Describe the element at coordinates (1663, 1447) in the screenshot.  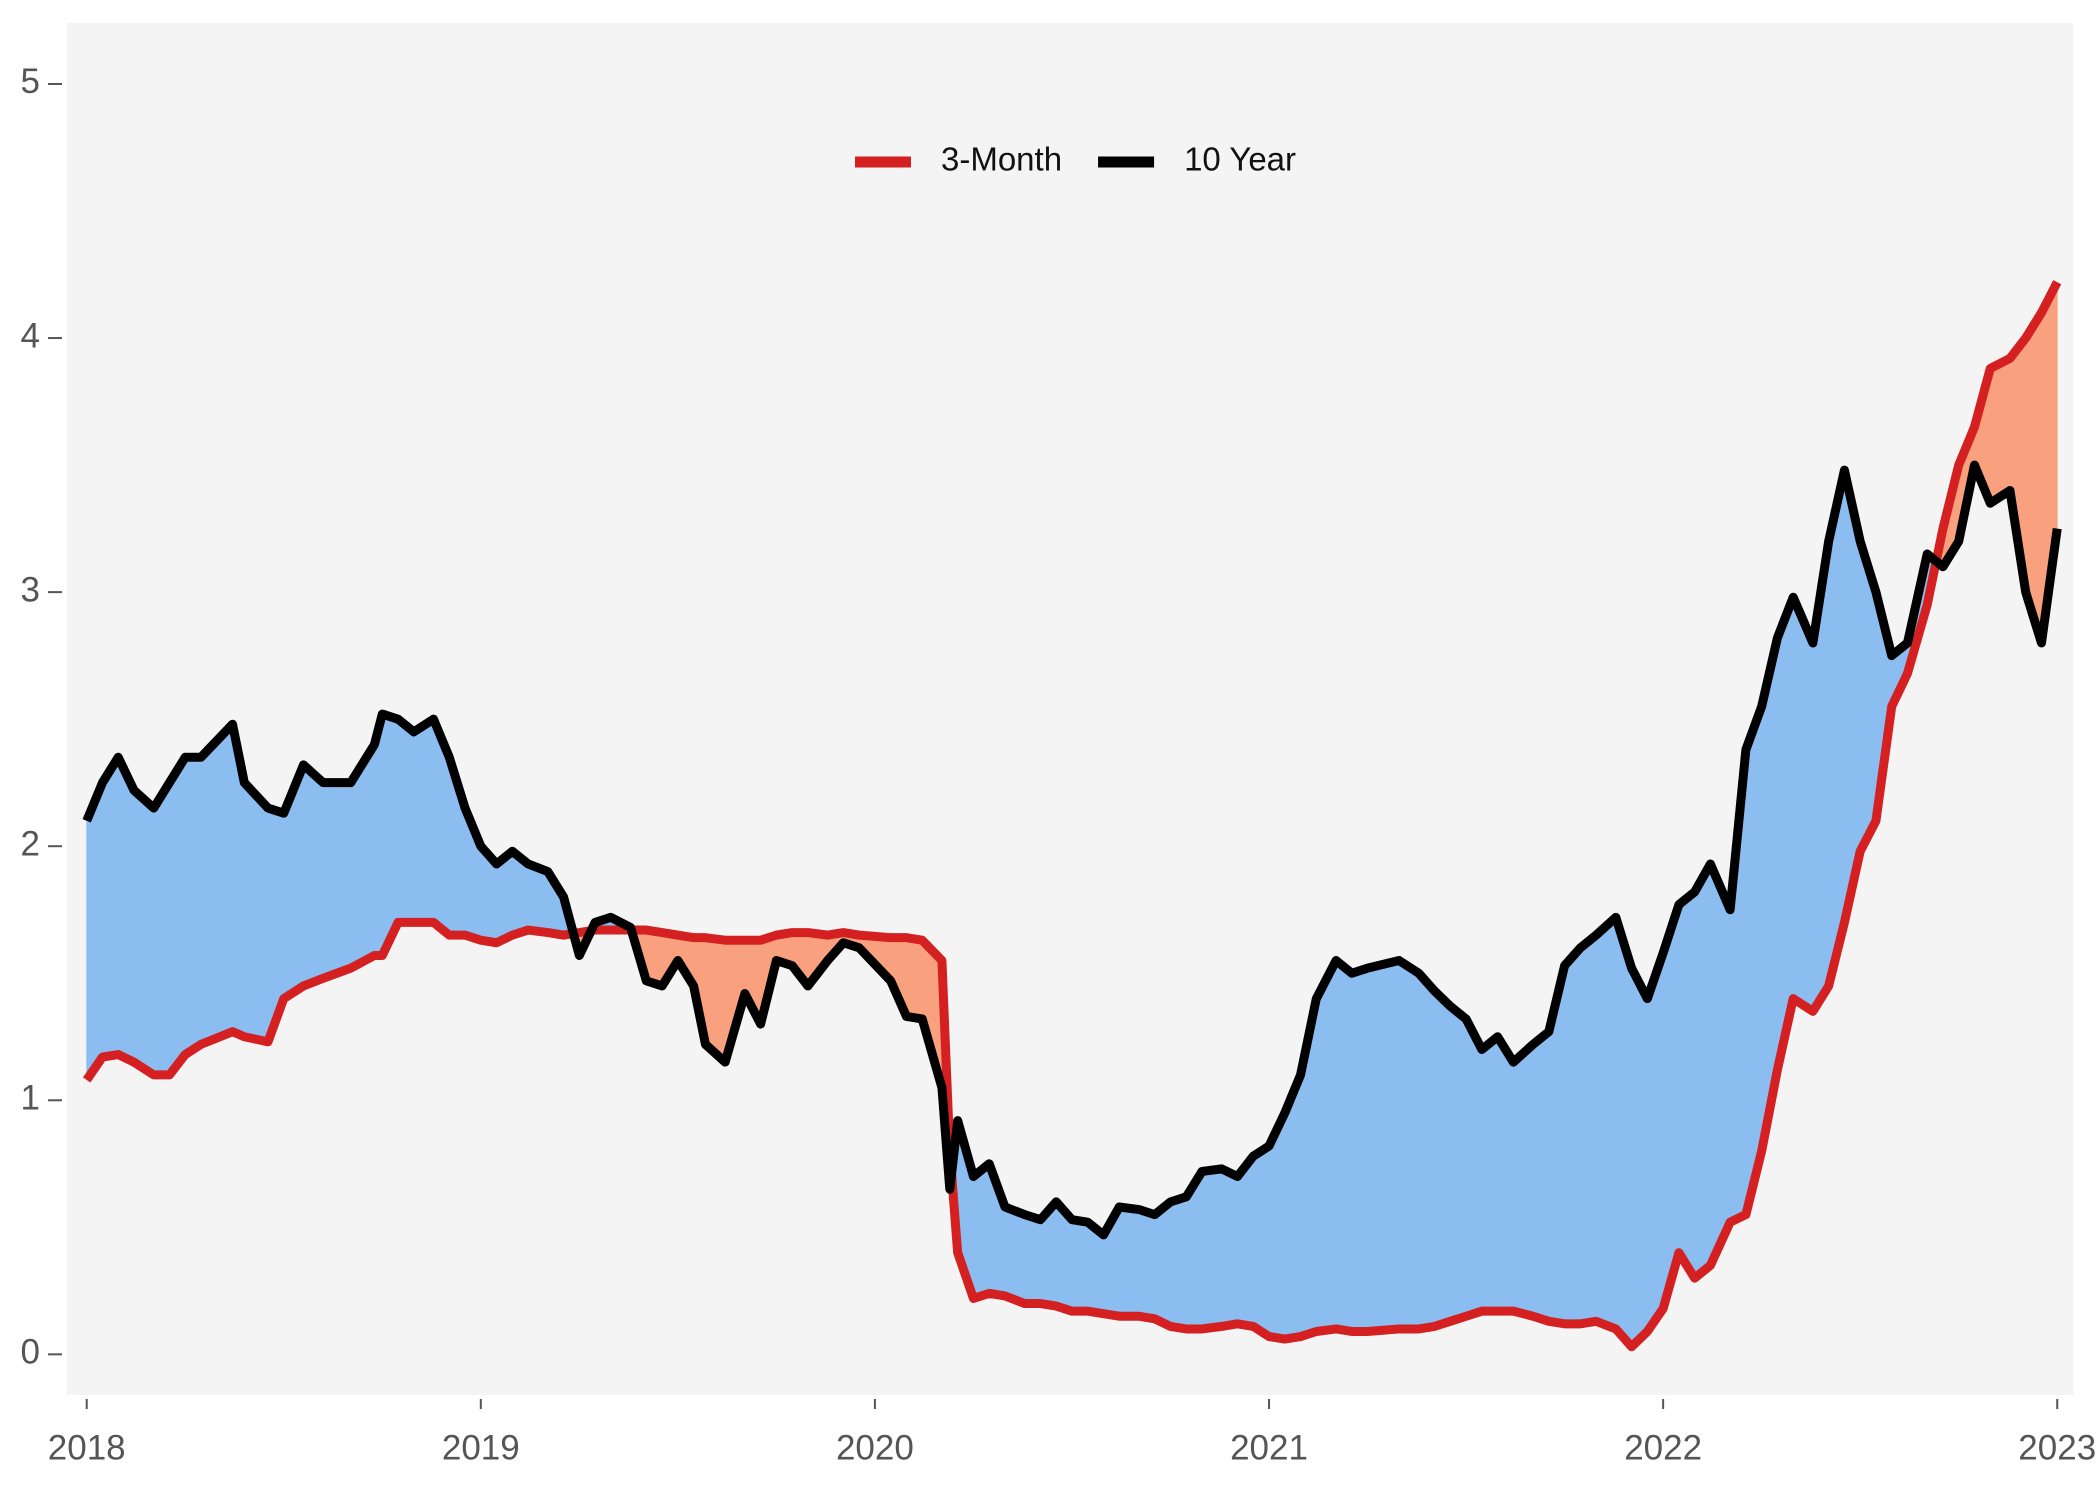
I see `x-tick-label: 2022` at that location.